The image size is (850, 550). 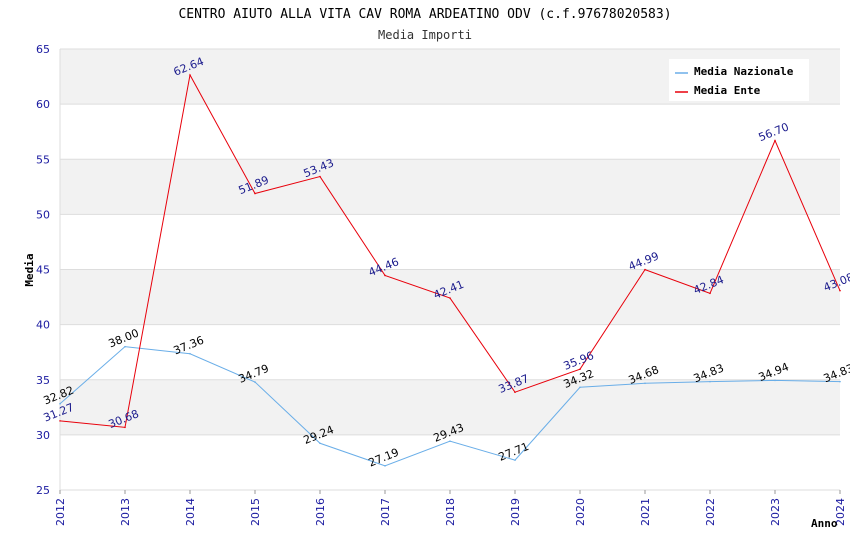 What do you see at coordinates (515, 512) in the screenshot?
I see `x-tick-label: 2019` at bounding box center [515, 512].